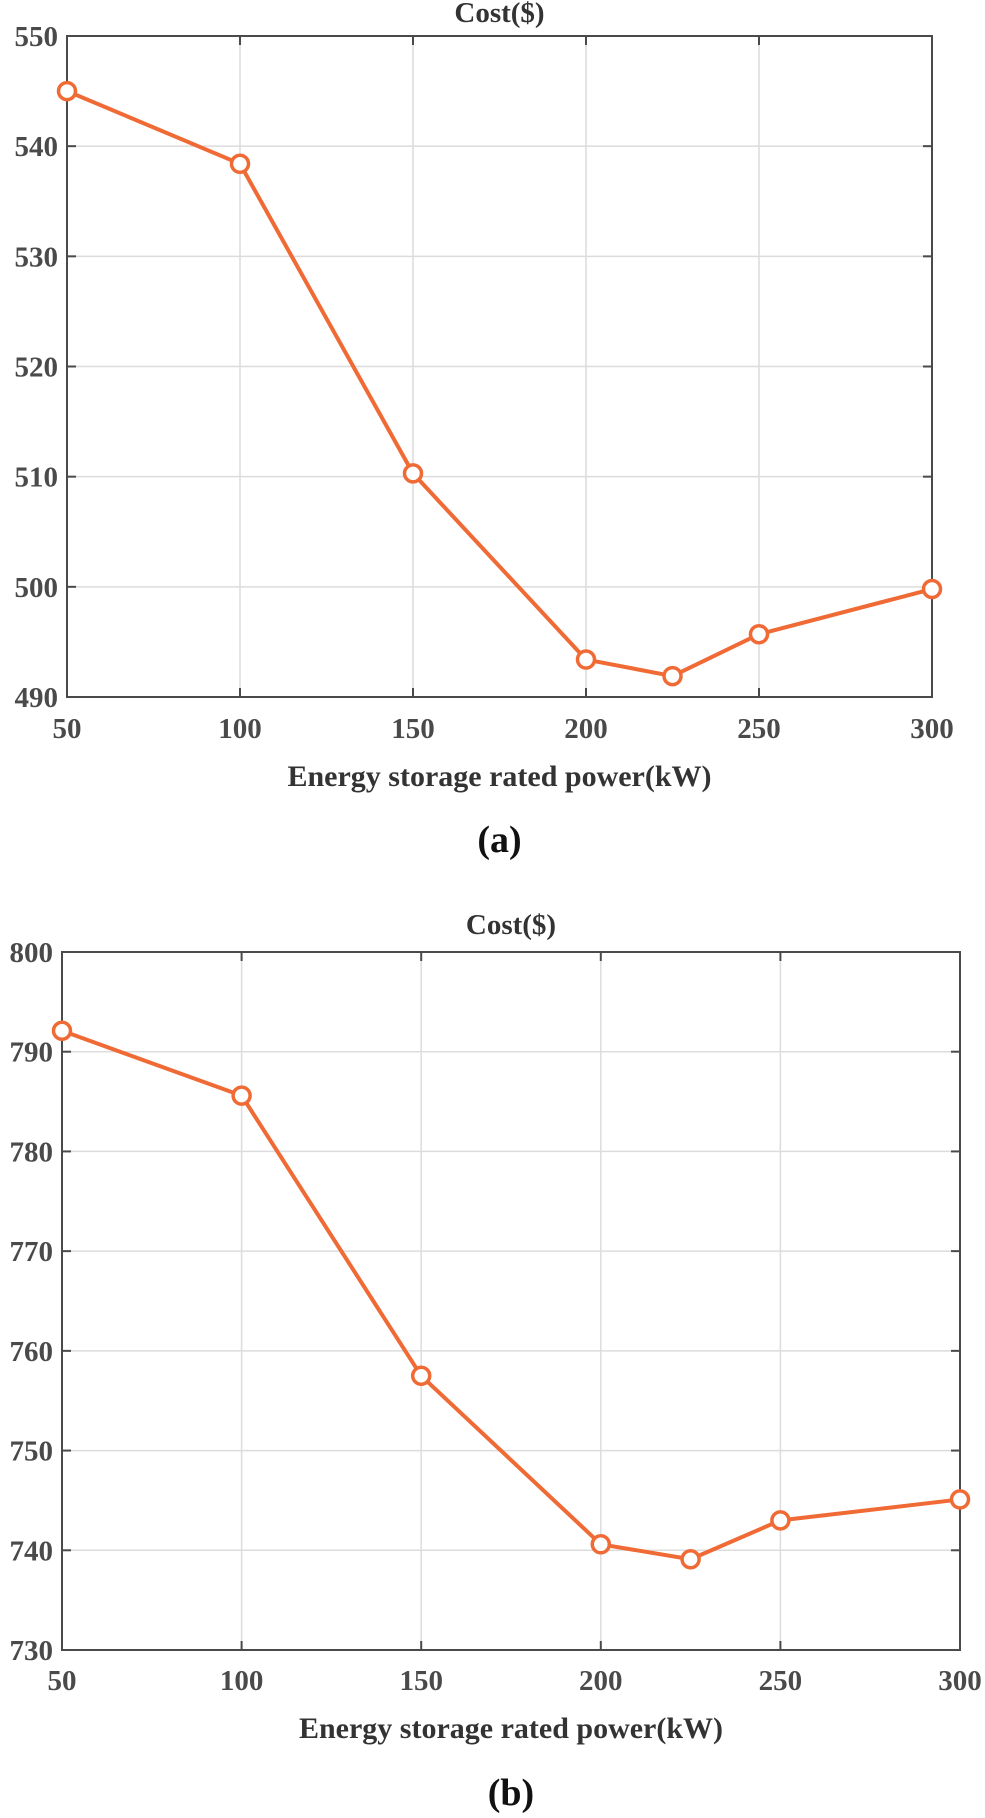 This screenshot has height=1818, width=985. What do you see at coordinates (32, 1352) in the screenshot?
I see `y-tick-label: 760` at bounding box center [32, 1352].